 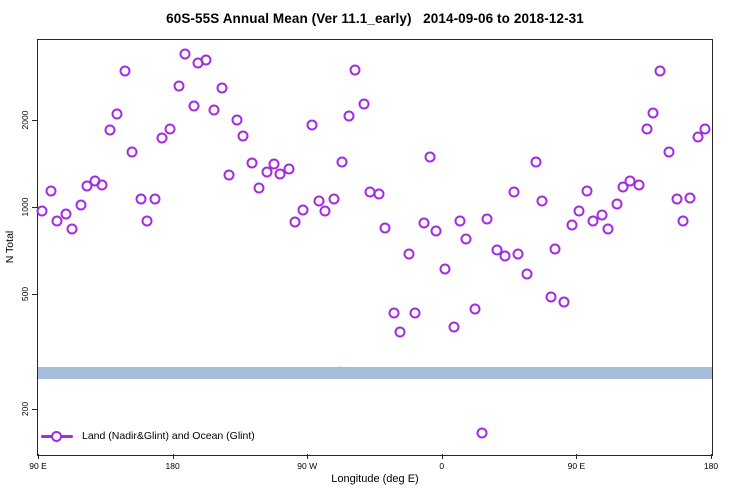 I want to click on legend: Land (Nadir&Glint) and Ocean (Glint), so click(x=148, y=436).